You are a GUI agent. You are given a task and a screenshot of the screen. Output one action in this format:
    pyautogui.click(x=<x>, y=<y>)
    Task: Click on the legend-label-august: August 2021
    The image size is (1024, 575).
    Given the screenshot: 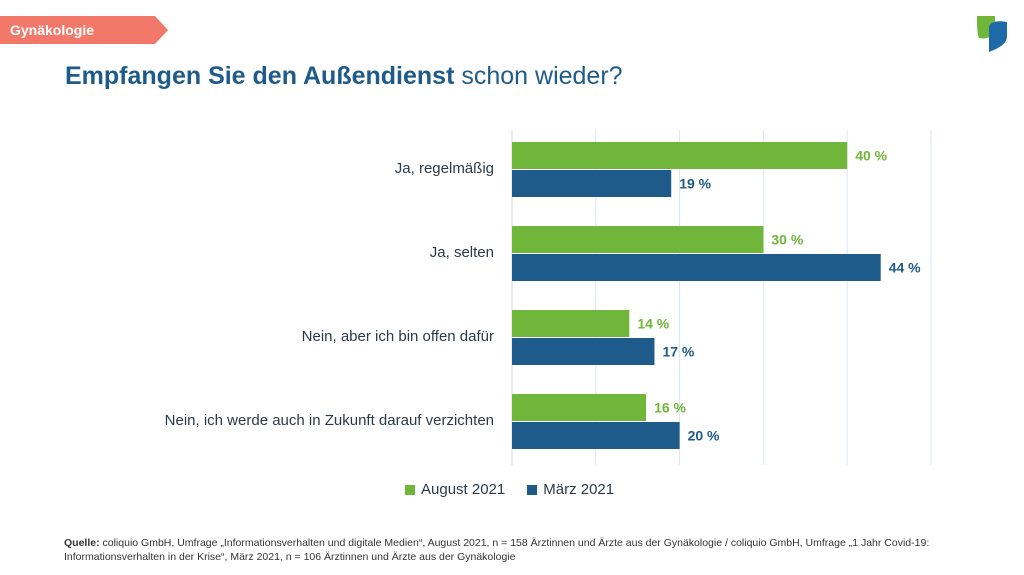 What is the action you would take?
    pyautogui.click(x=463, y=489)
    